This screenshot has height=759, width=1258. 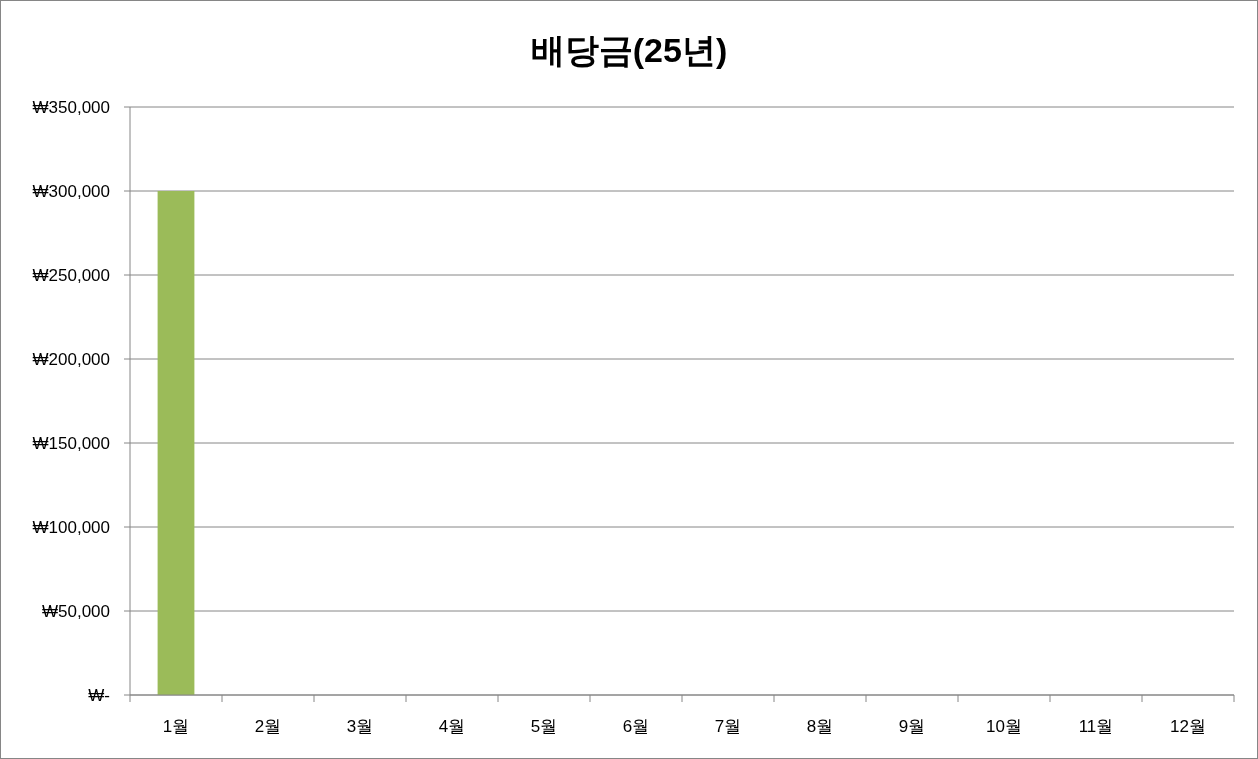 What do you see at coordinates (452, 726) in the screenshot?
I see `x-tick-label: 4월` at bounding box center [452, 726].